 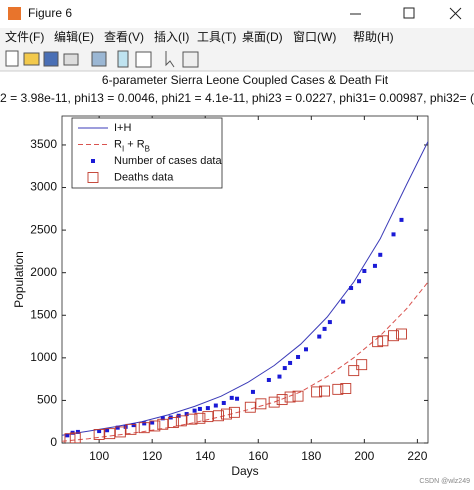 What do you see at coordinates (144, 177) in the screenshot?
I see `legend-label: Deaths data` at bounding box center [144, 177].